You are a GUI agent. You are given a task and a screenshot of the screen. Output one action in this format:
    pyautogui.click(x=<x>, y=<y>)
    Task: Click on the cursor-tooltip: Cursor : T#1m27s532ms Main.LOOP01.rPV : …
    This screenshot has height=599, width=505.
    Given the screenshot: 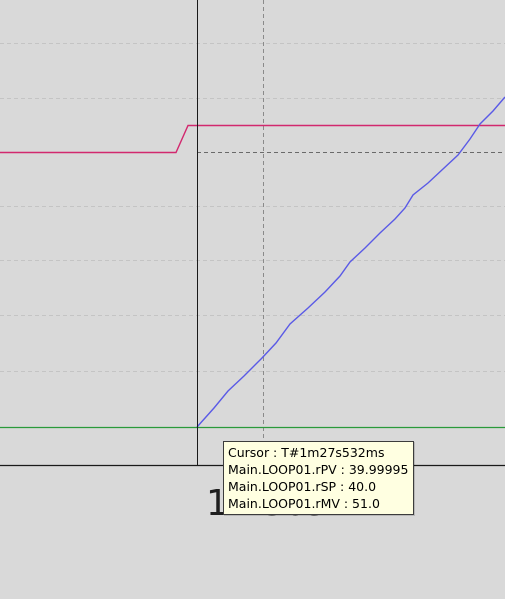 What is the action you would take?
    pyautogui.click(x=319, y=478)
    